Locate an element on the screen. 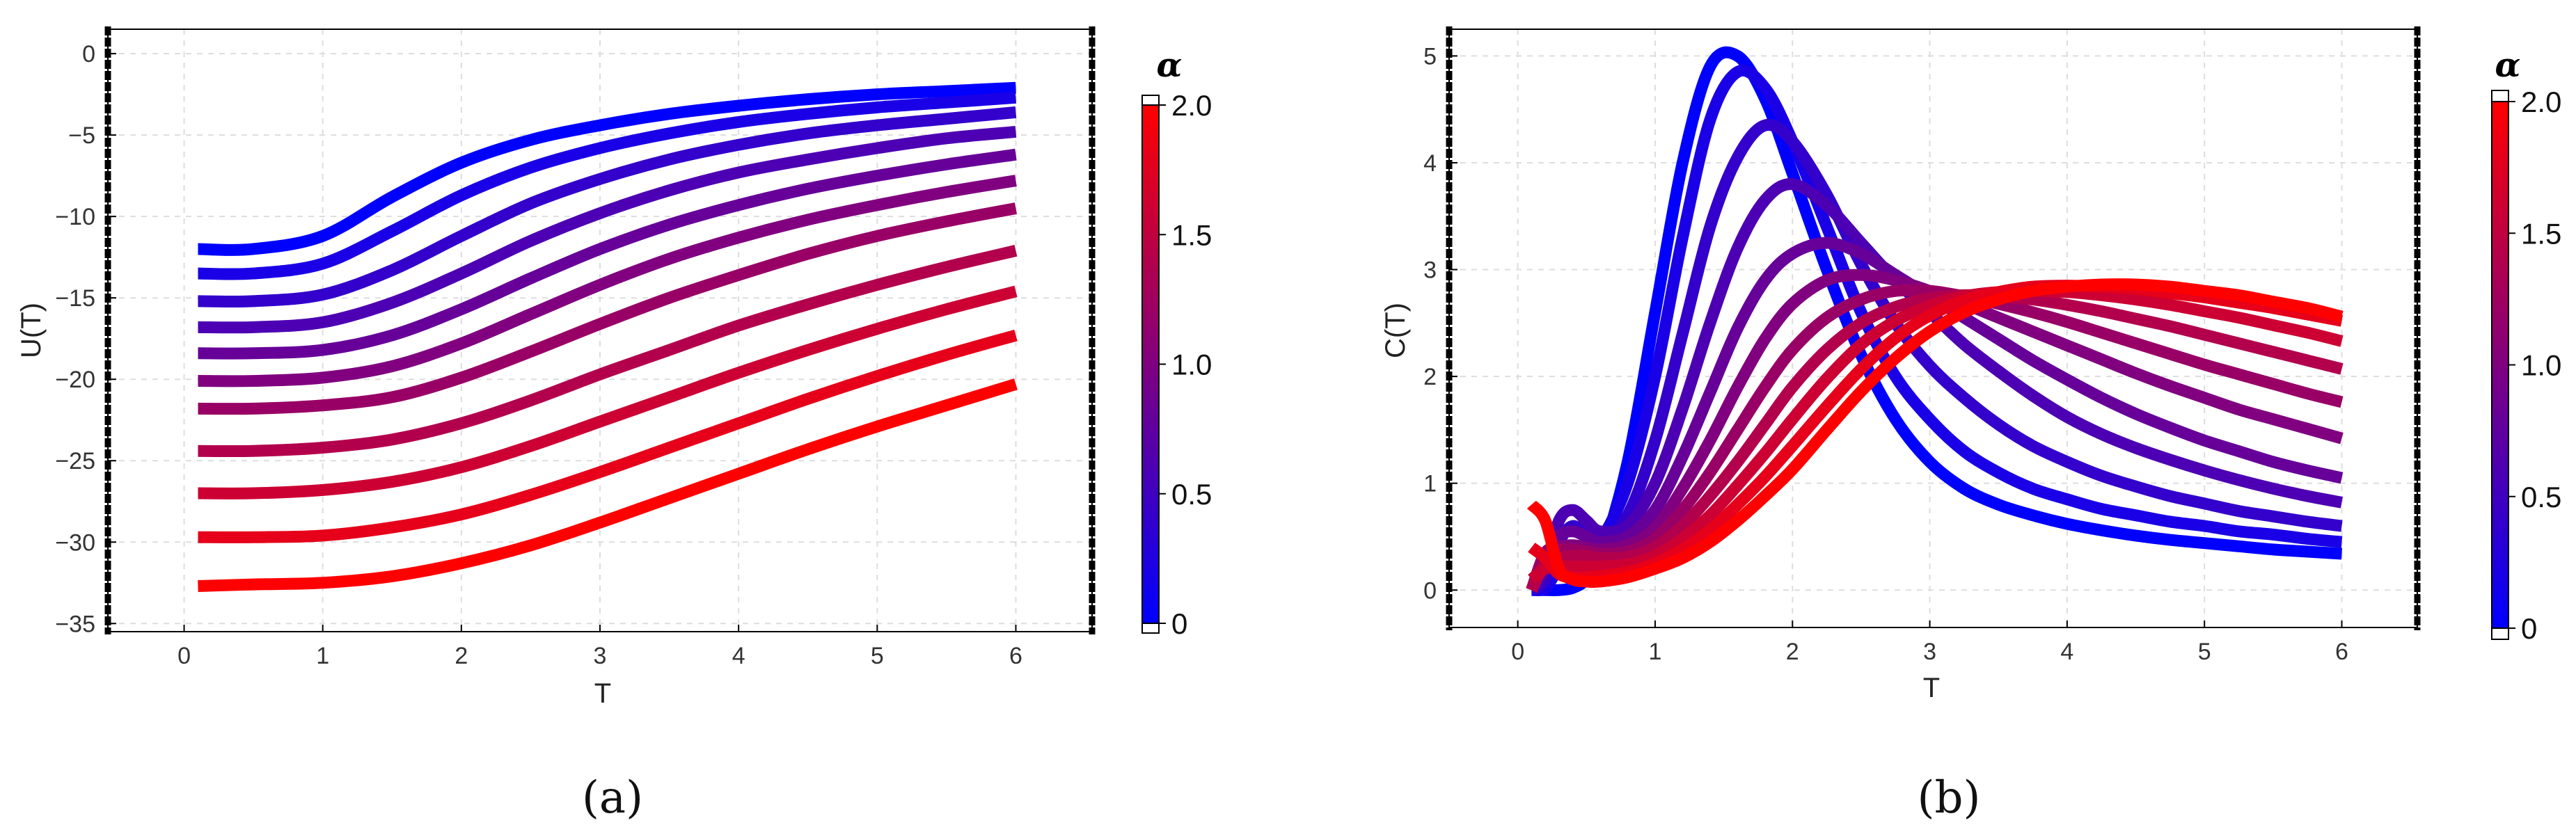  y-tick-labels-a: 0 −5 −10 −15 −20 −25 −30 −35 is located at coordinates (85, 339).